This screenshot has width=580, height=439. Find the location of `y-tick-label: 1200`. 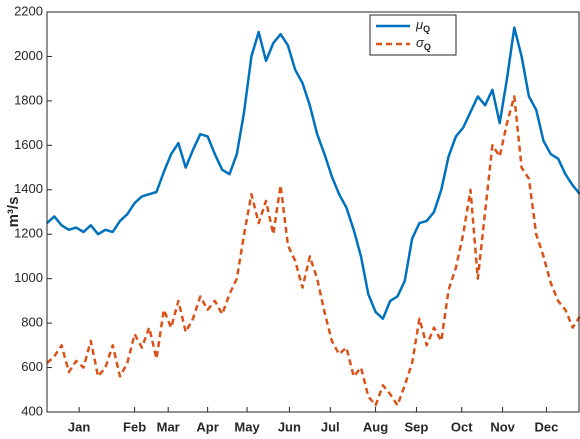

y-tick-label: 1200 is located at coordinates (28, 233).